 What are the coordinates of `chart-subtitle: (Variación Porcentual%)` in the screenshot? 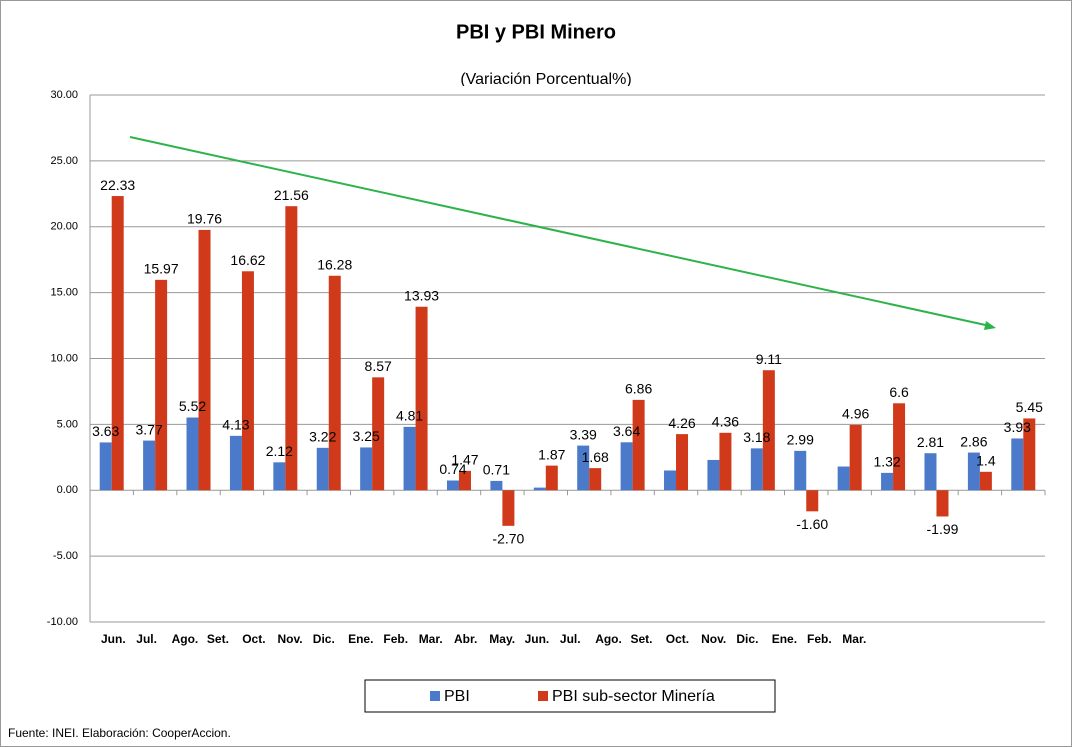 It's located at (545, 79).